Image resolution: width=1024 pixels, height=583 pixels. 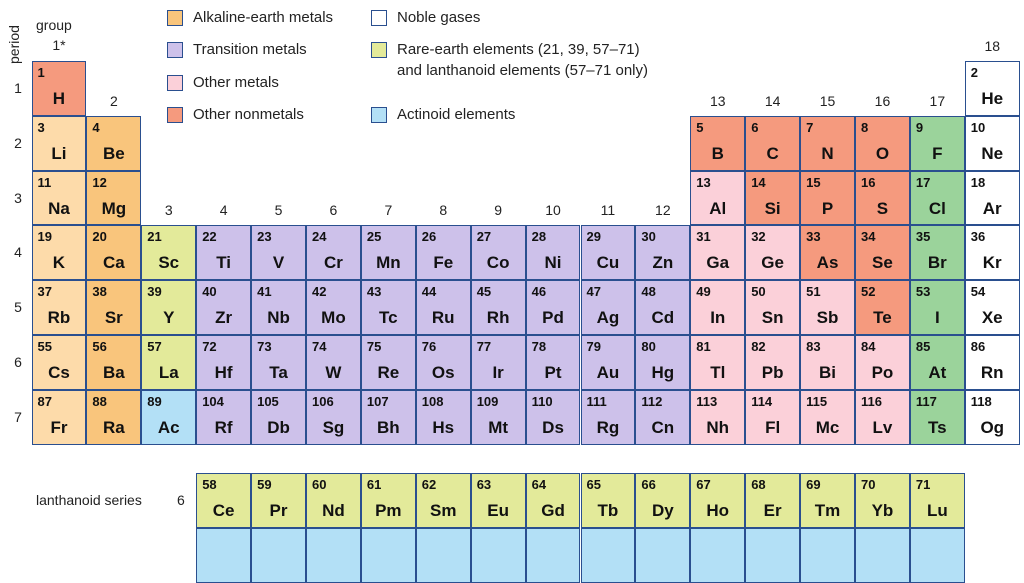 What do you see at coordinates (539, 346) in the screenshot?
I see `atomic-number: 78` at bounding box center [539, 346].